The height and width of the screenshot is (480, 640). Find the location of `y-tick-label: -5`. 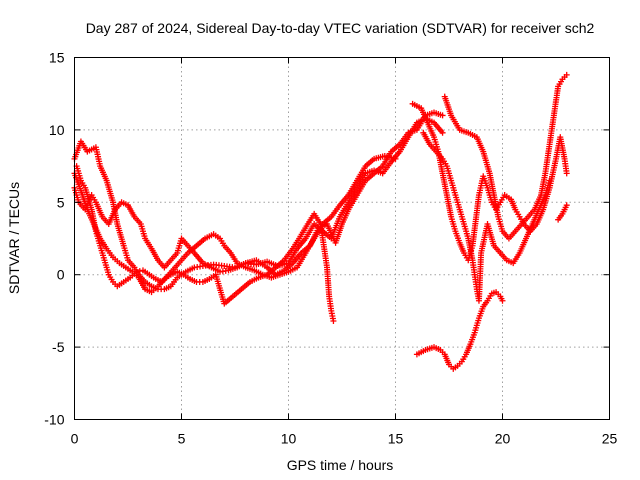

y-tick-label: -5 is located at coordinates (58, 347).